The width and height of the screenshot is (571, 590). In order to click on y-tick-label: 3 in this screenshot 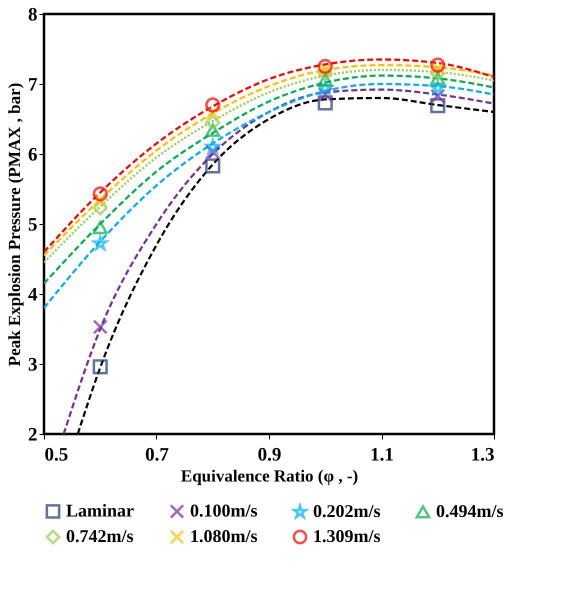, I will do `click(33, 365)`.